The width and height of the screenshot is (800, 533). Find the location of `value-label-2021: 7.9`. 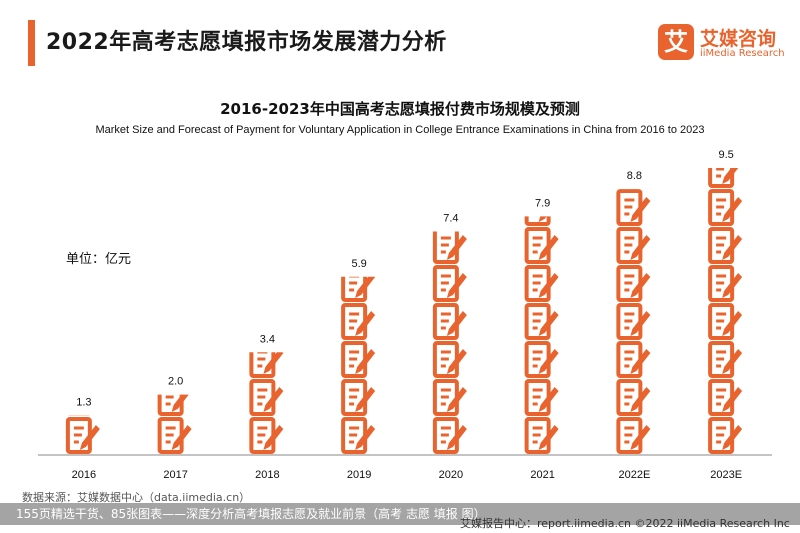

value-label-2021: 7.9 is located at coordinates (542, 203).